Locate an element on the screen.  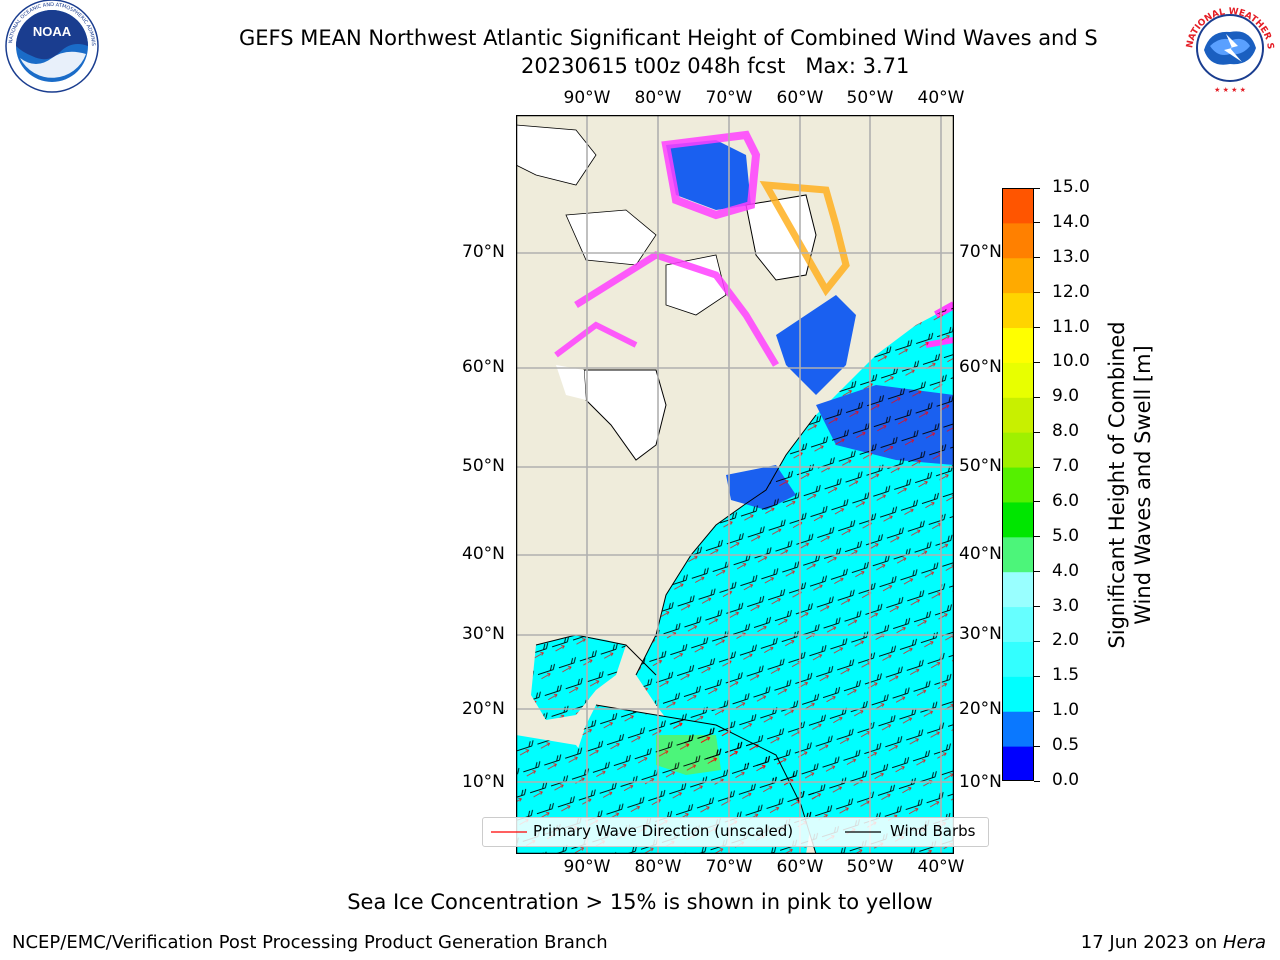
wave-direction-swatch is located at coordinates (509, 832).